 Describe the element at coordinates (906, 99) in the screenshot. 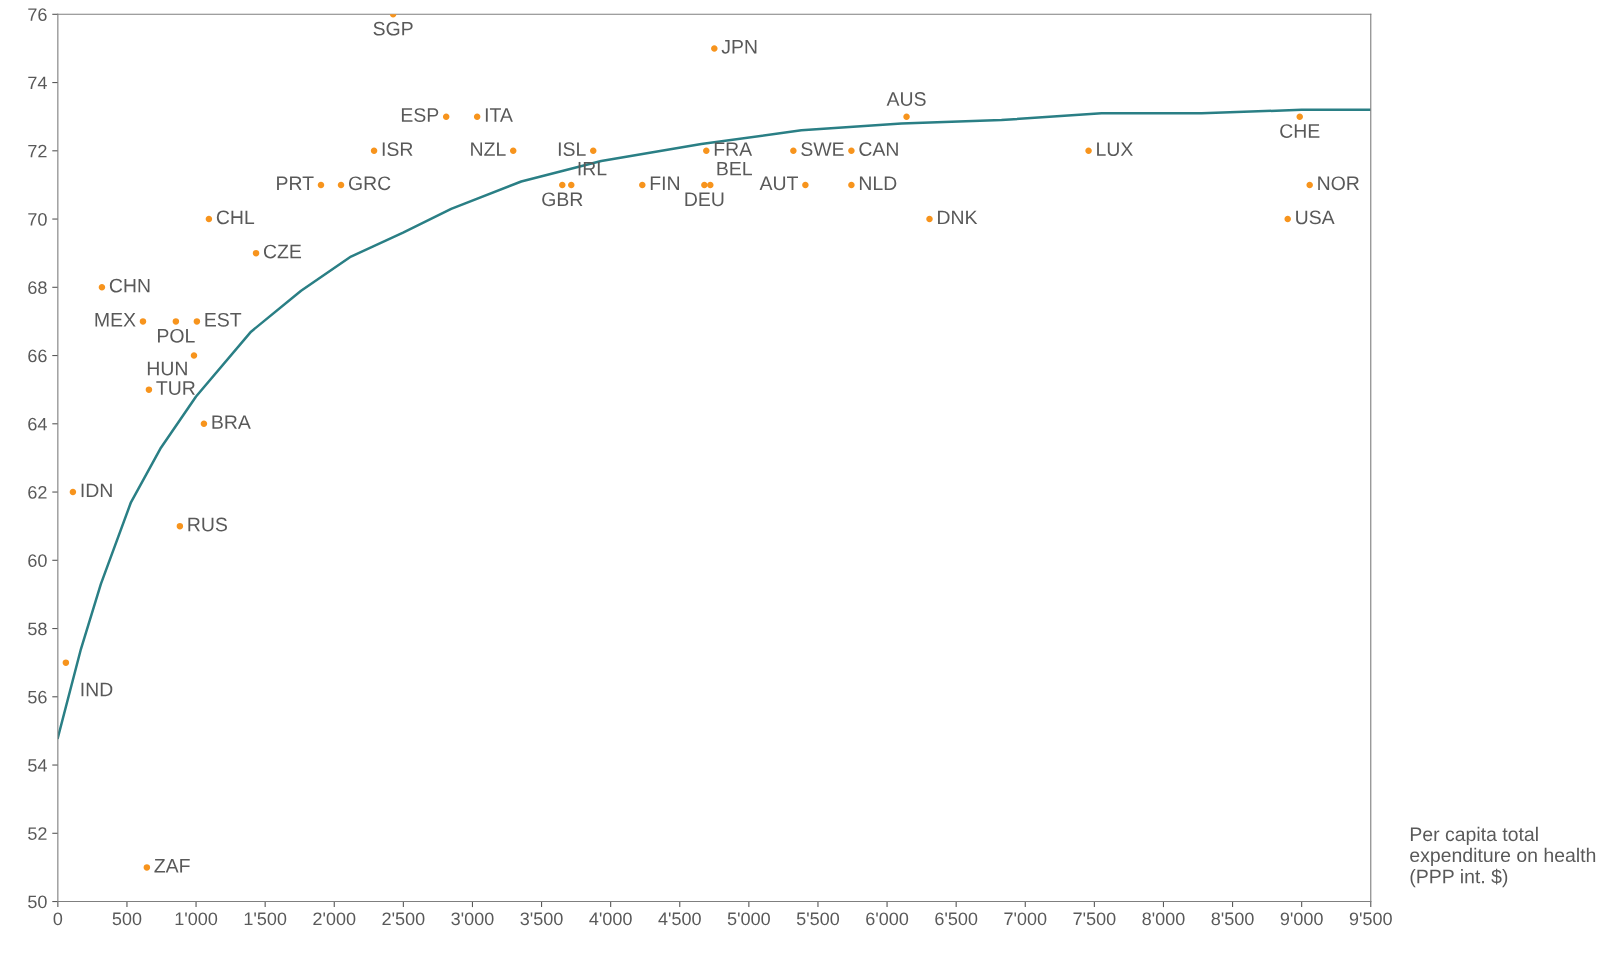

I see `annotation: AUS` at that location.